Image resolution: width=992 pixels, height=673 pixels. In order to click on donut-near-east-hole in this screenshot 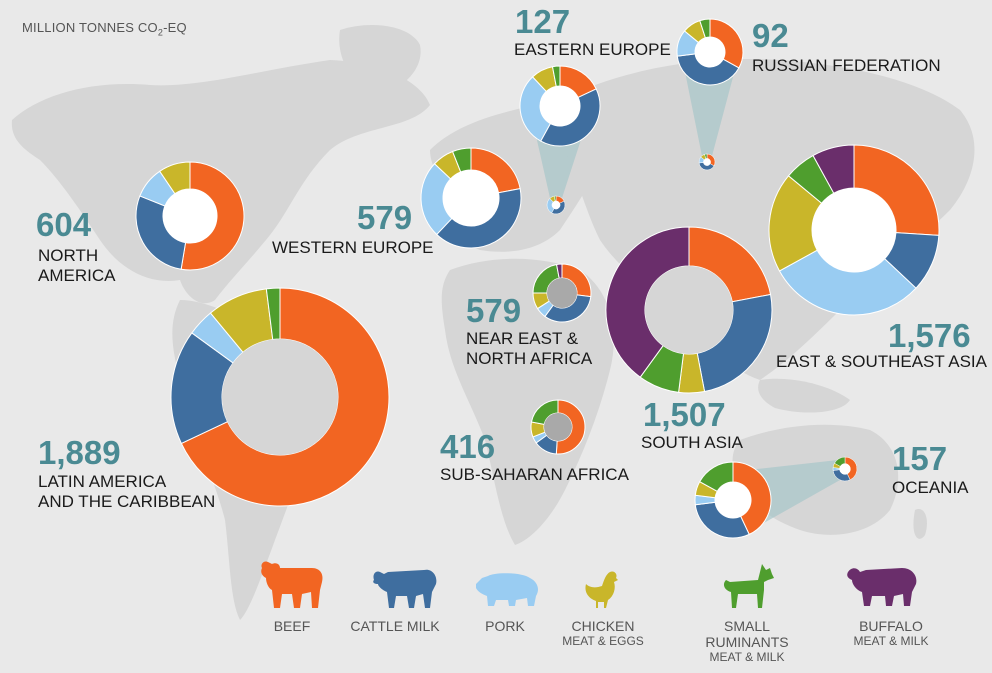, I will do `click(562, 293)`.